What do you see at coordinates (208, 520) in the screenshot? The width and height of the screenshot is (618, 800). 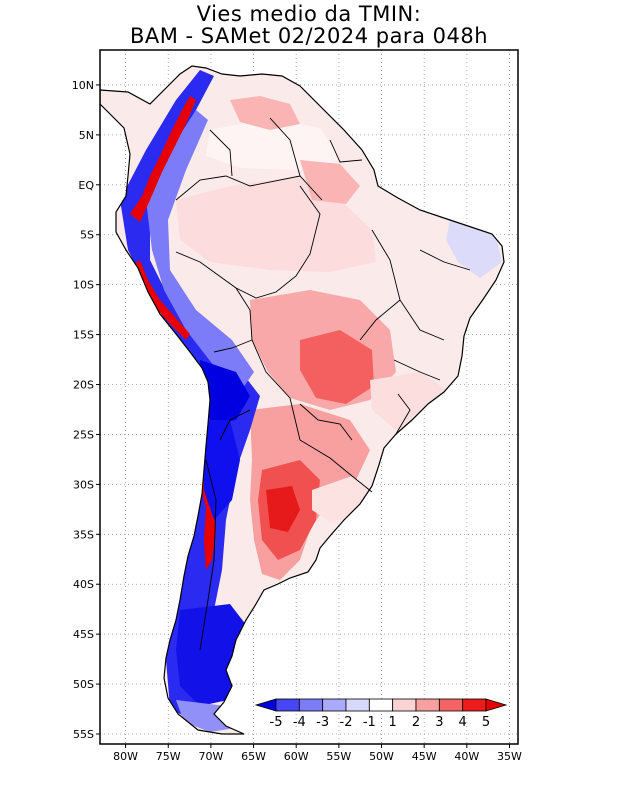 I see `andes-warm-streak-chile` at bounding box center [208, 520].